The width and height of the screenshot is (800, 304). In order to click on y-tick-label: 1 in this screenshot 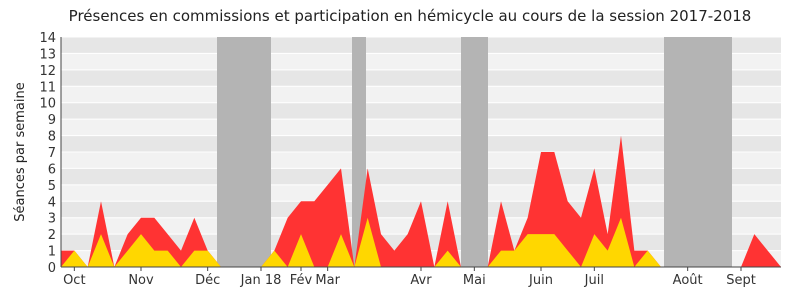, I will do `click(52, 252)`.